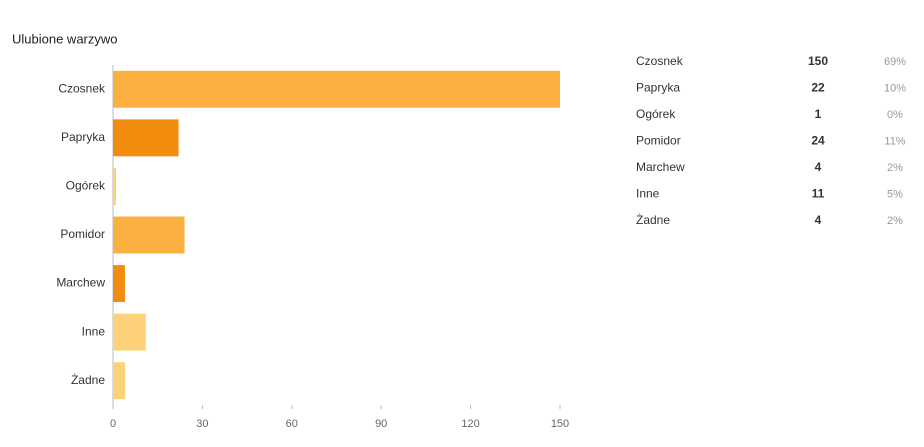 The image size is (924, 447). What do you see at coordinates (895, 62) in the screenshot?
I see `table-percent: 69%` at bounding box center [895, 62].